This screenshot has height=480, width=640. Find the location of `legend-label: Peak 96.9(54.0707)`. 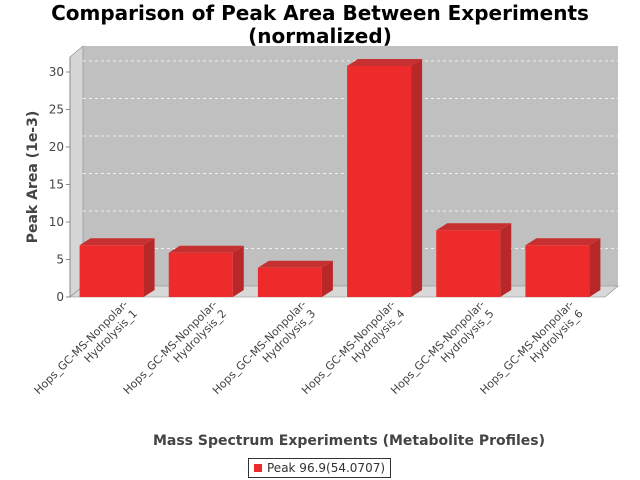

legend-label: Peak 96.9(54.0707) is located at coordinates (326, 468).